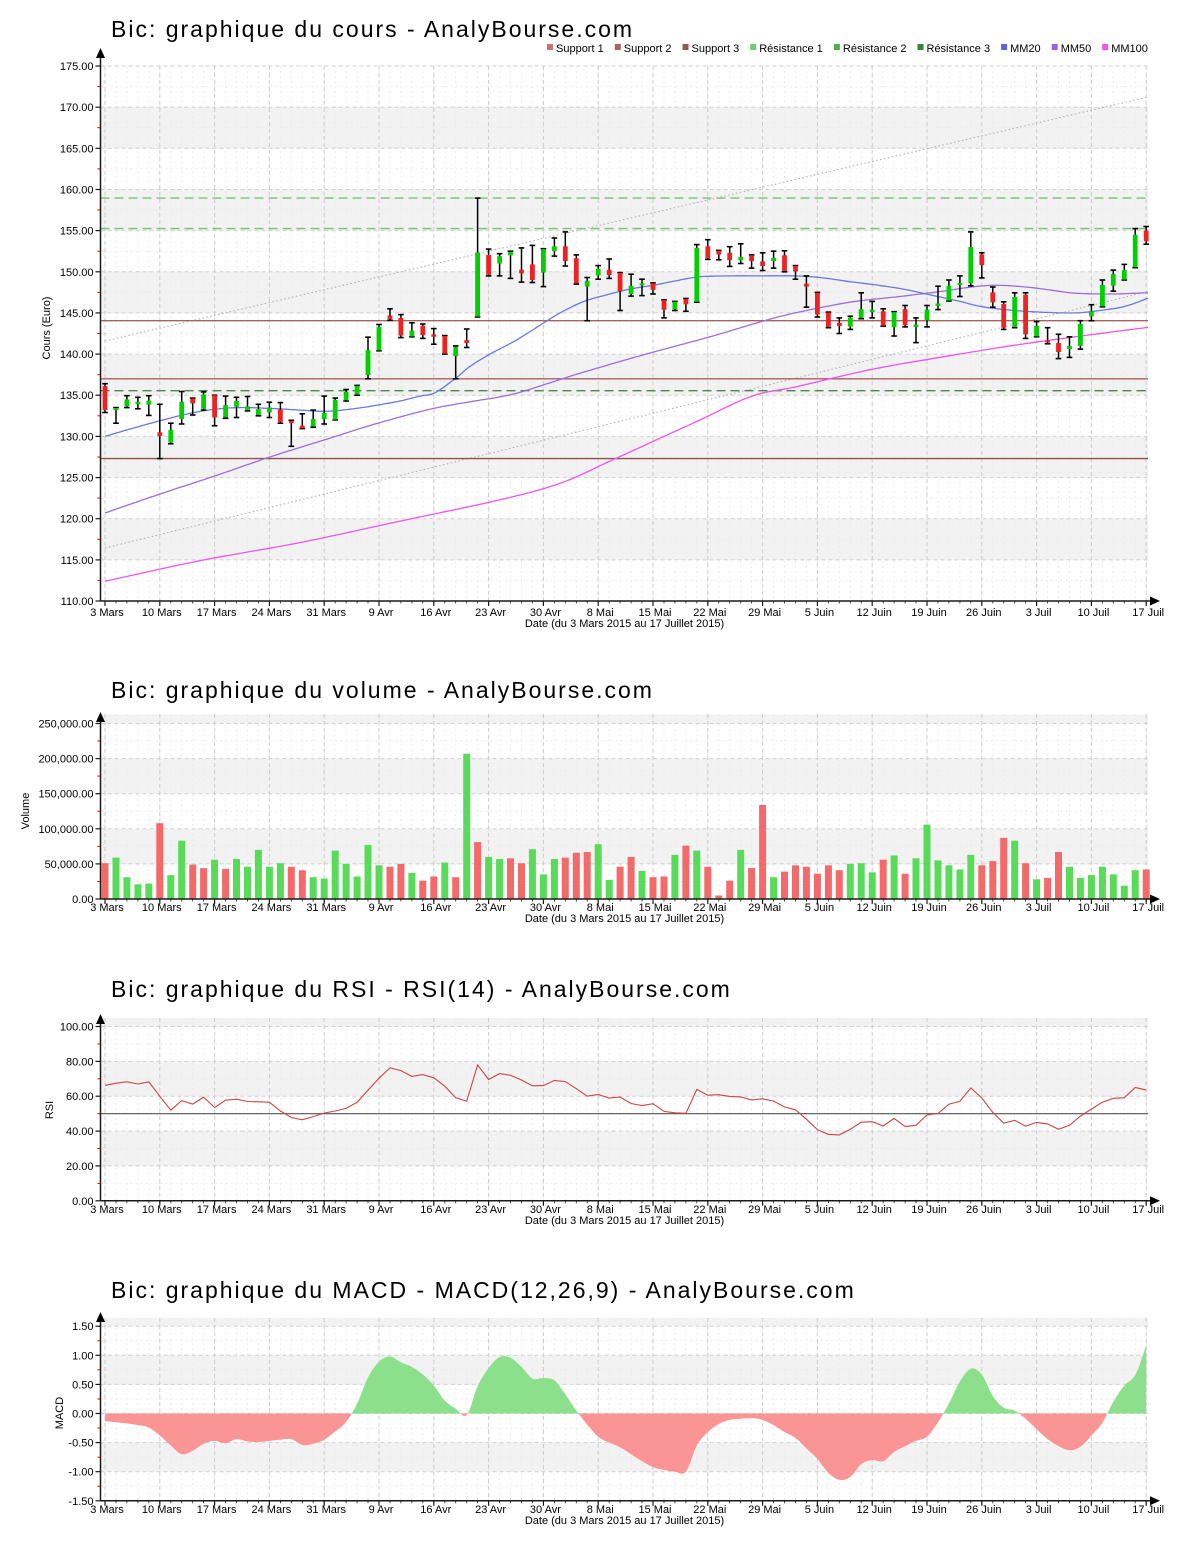  What do you see at coordinates (791, 49) in the screenshot?
I see `svg-text: Résistance 1` at bounding box center [791, 49].